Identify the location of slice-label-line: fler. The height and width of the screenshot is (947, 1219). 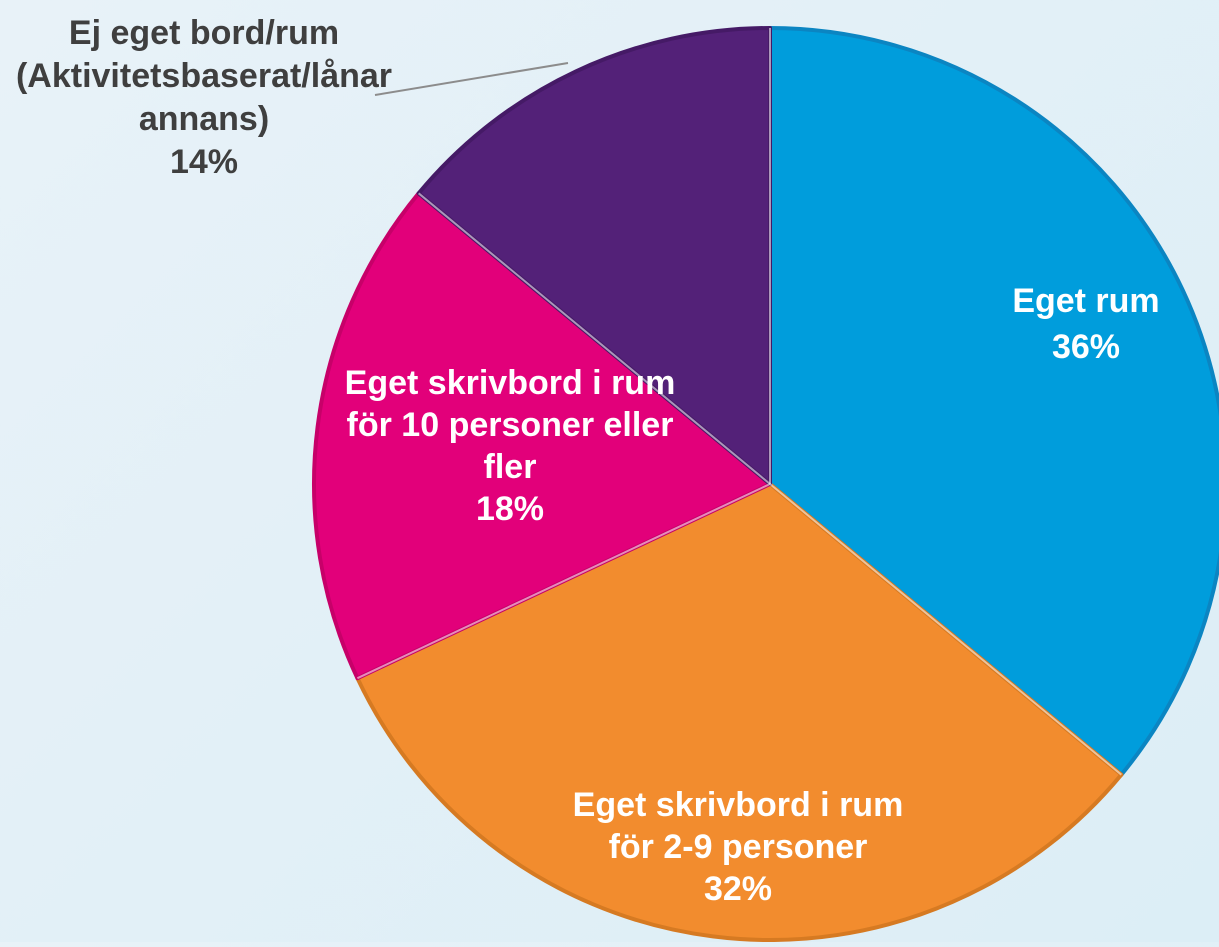
(510, 467).